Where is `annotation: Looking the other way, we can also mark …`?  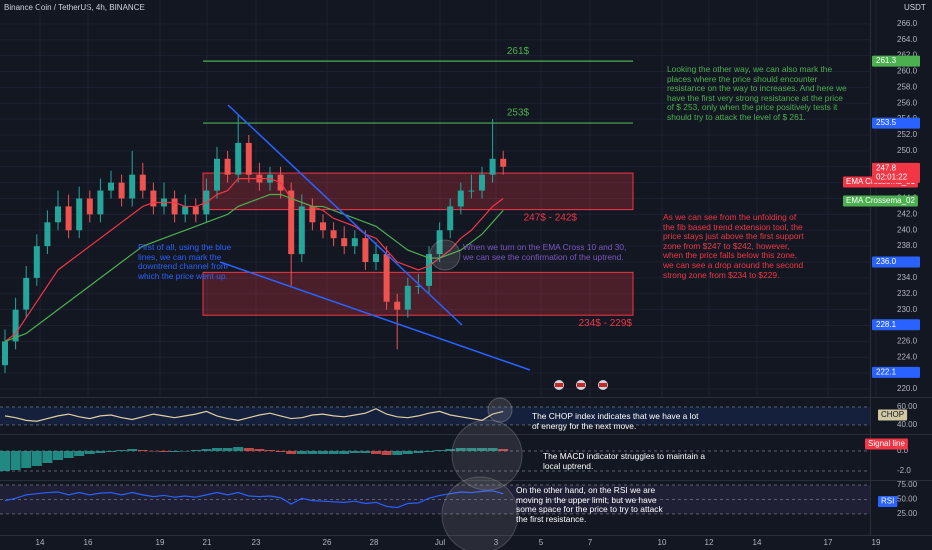
annotation: Looking the other way, we can also mark … is located at coordinates (757, 93).